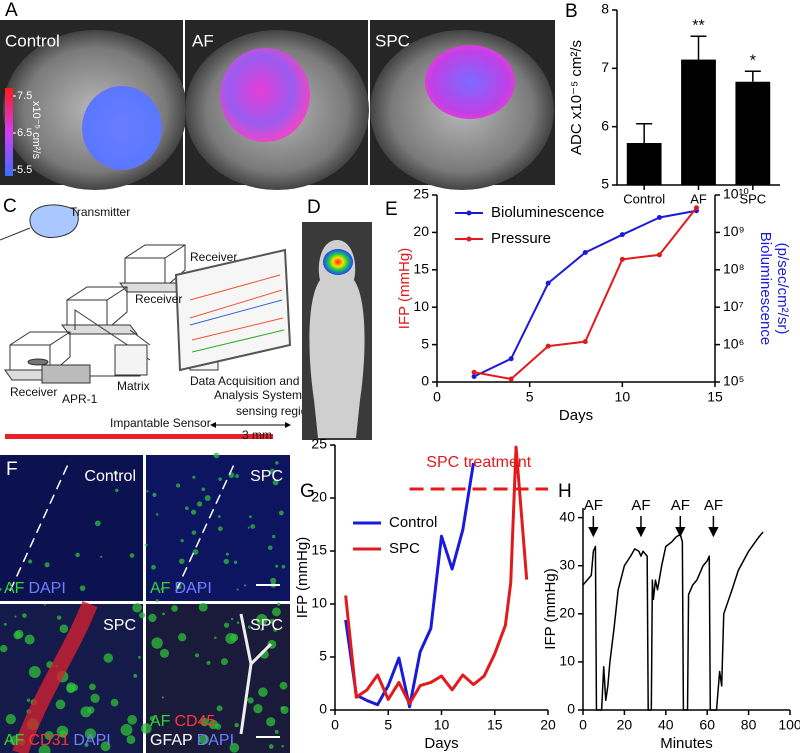 Image resolution: width=800 pixels, height=753 pixels. Describe the element at coordinates (441, 743) in the screenshot. I see `x-axis-title: Days` at that location.